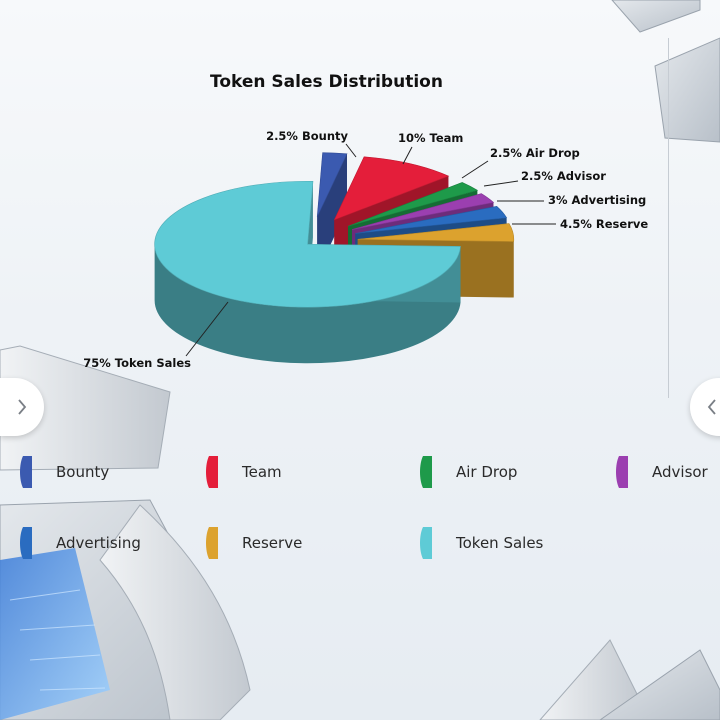  What do you see at coordinates (272, 543) in the screenshot?
I see `legend-label: Reserve` at bounding box center [272, 543].